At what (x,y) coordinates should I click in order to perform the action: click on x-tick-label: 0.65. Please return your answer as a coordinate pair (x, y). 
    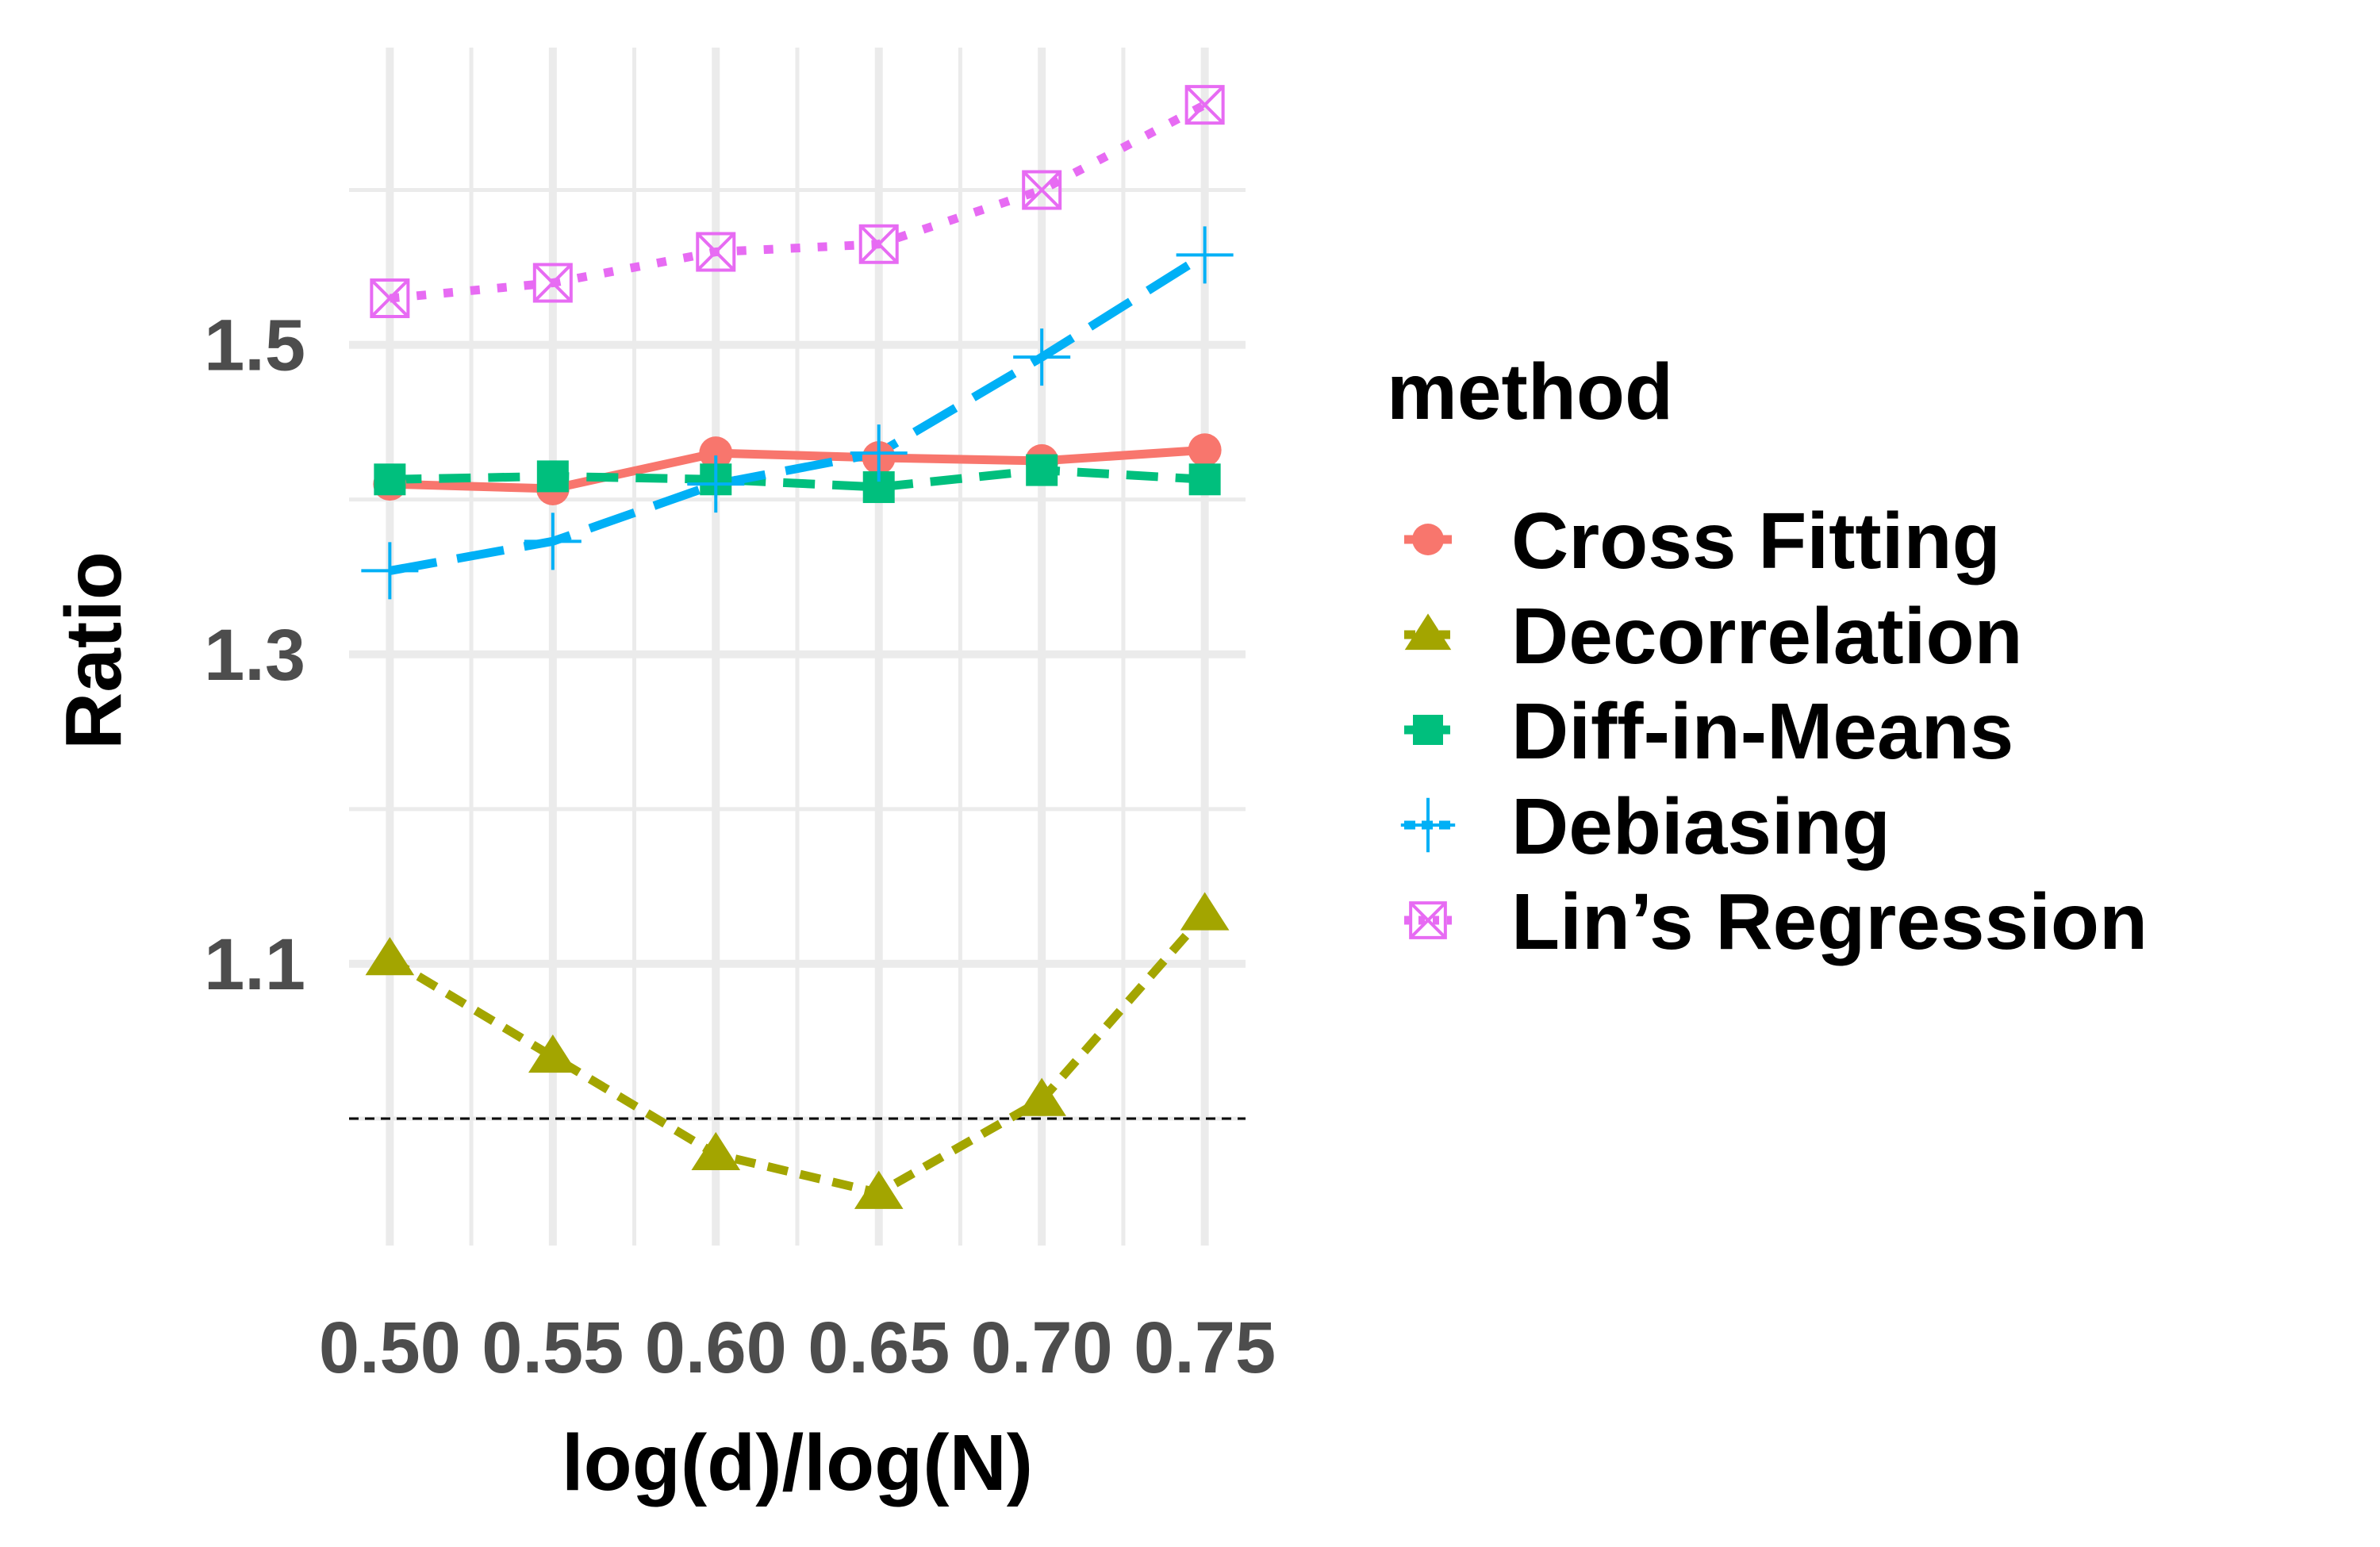
    Looking at the image, I should click on (879, 1347).